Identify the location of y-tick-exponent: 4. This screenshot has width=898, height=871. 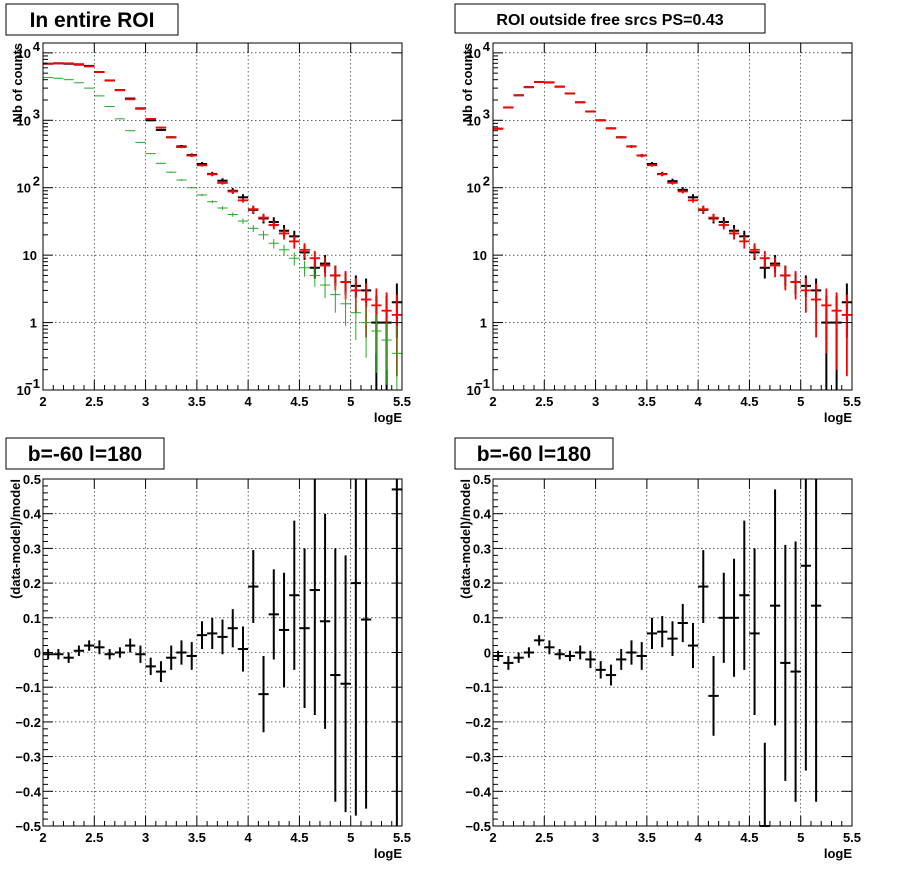
(37, 46).